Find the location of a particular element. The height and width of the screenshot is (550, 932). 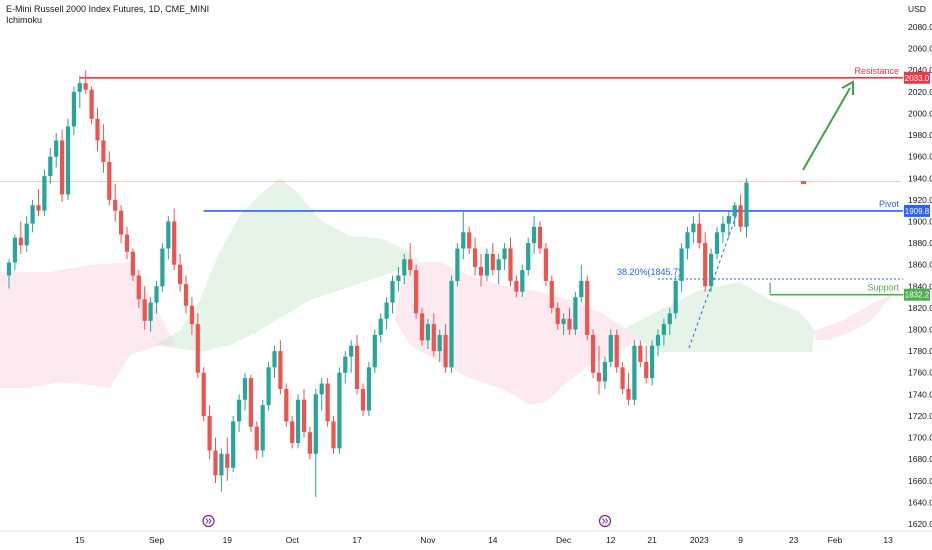

pivot-label: Pivot is located at coordinates (889, 204).